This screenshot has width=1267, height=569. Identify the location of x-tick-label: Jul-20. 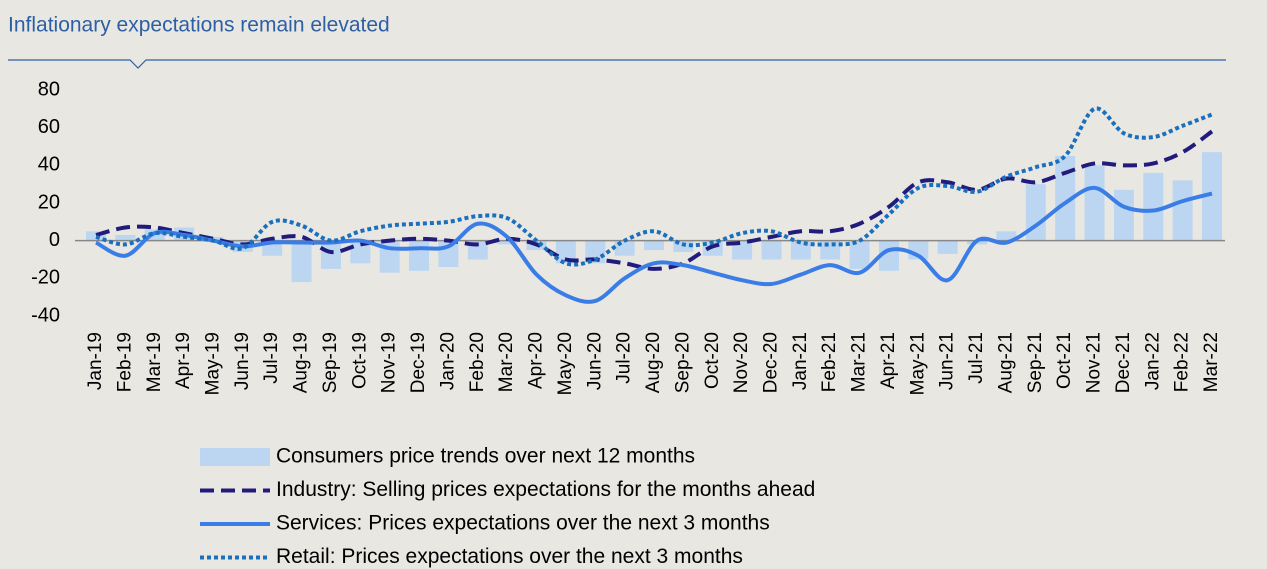
(624, 358).